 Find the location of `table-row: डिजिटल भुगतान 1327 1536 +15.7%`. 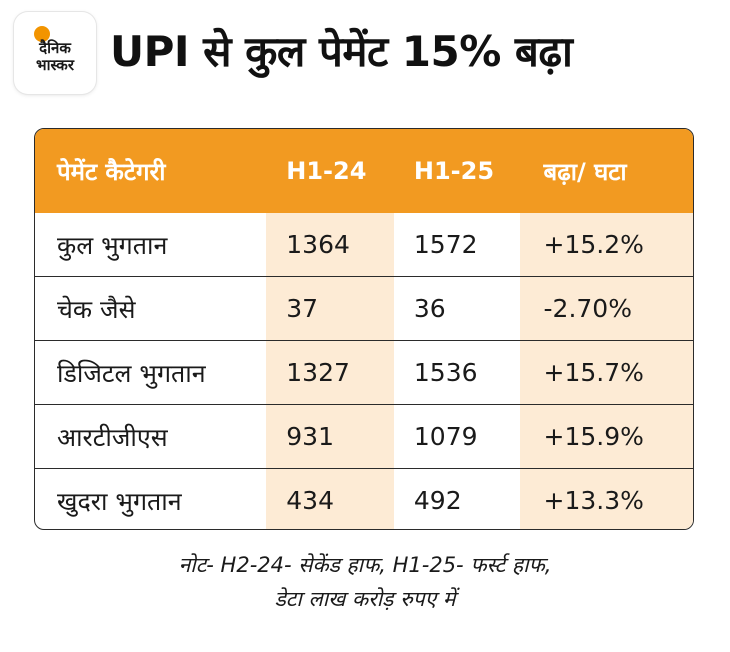

table-row: डिजिटल भुगतान 1327 1536 +15.7% is located at coordinates (364, 372).